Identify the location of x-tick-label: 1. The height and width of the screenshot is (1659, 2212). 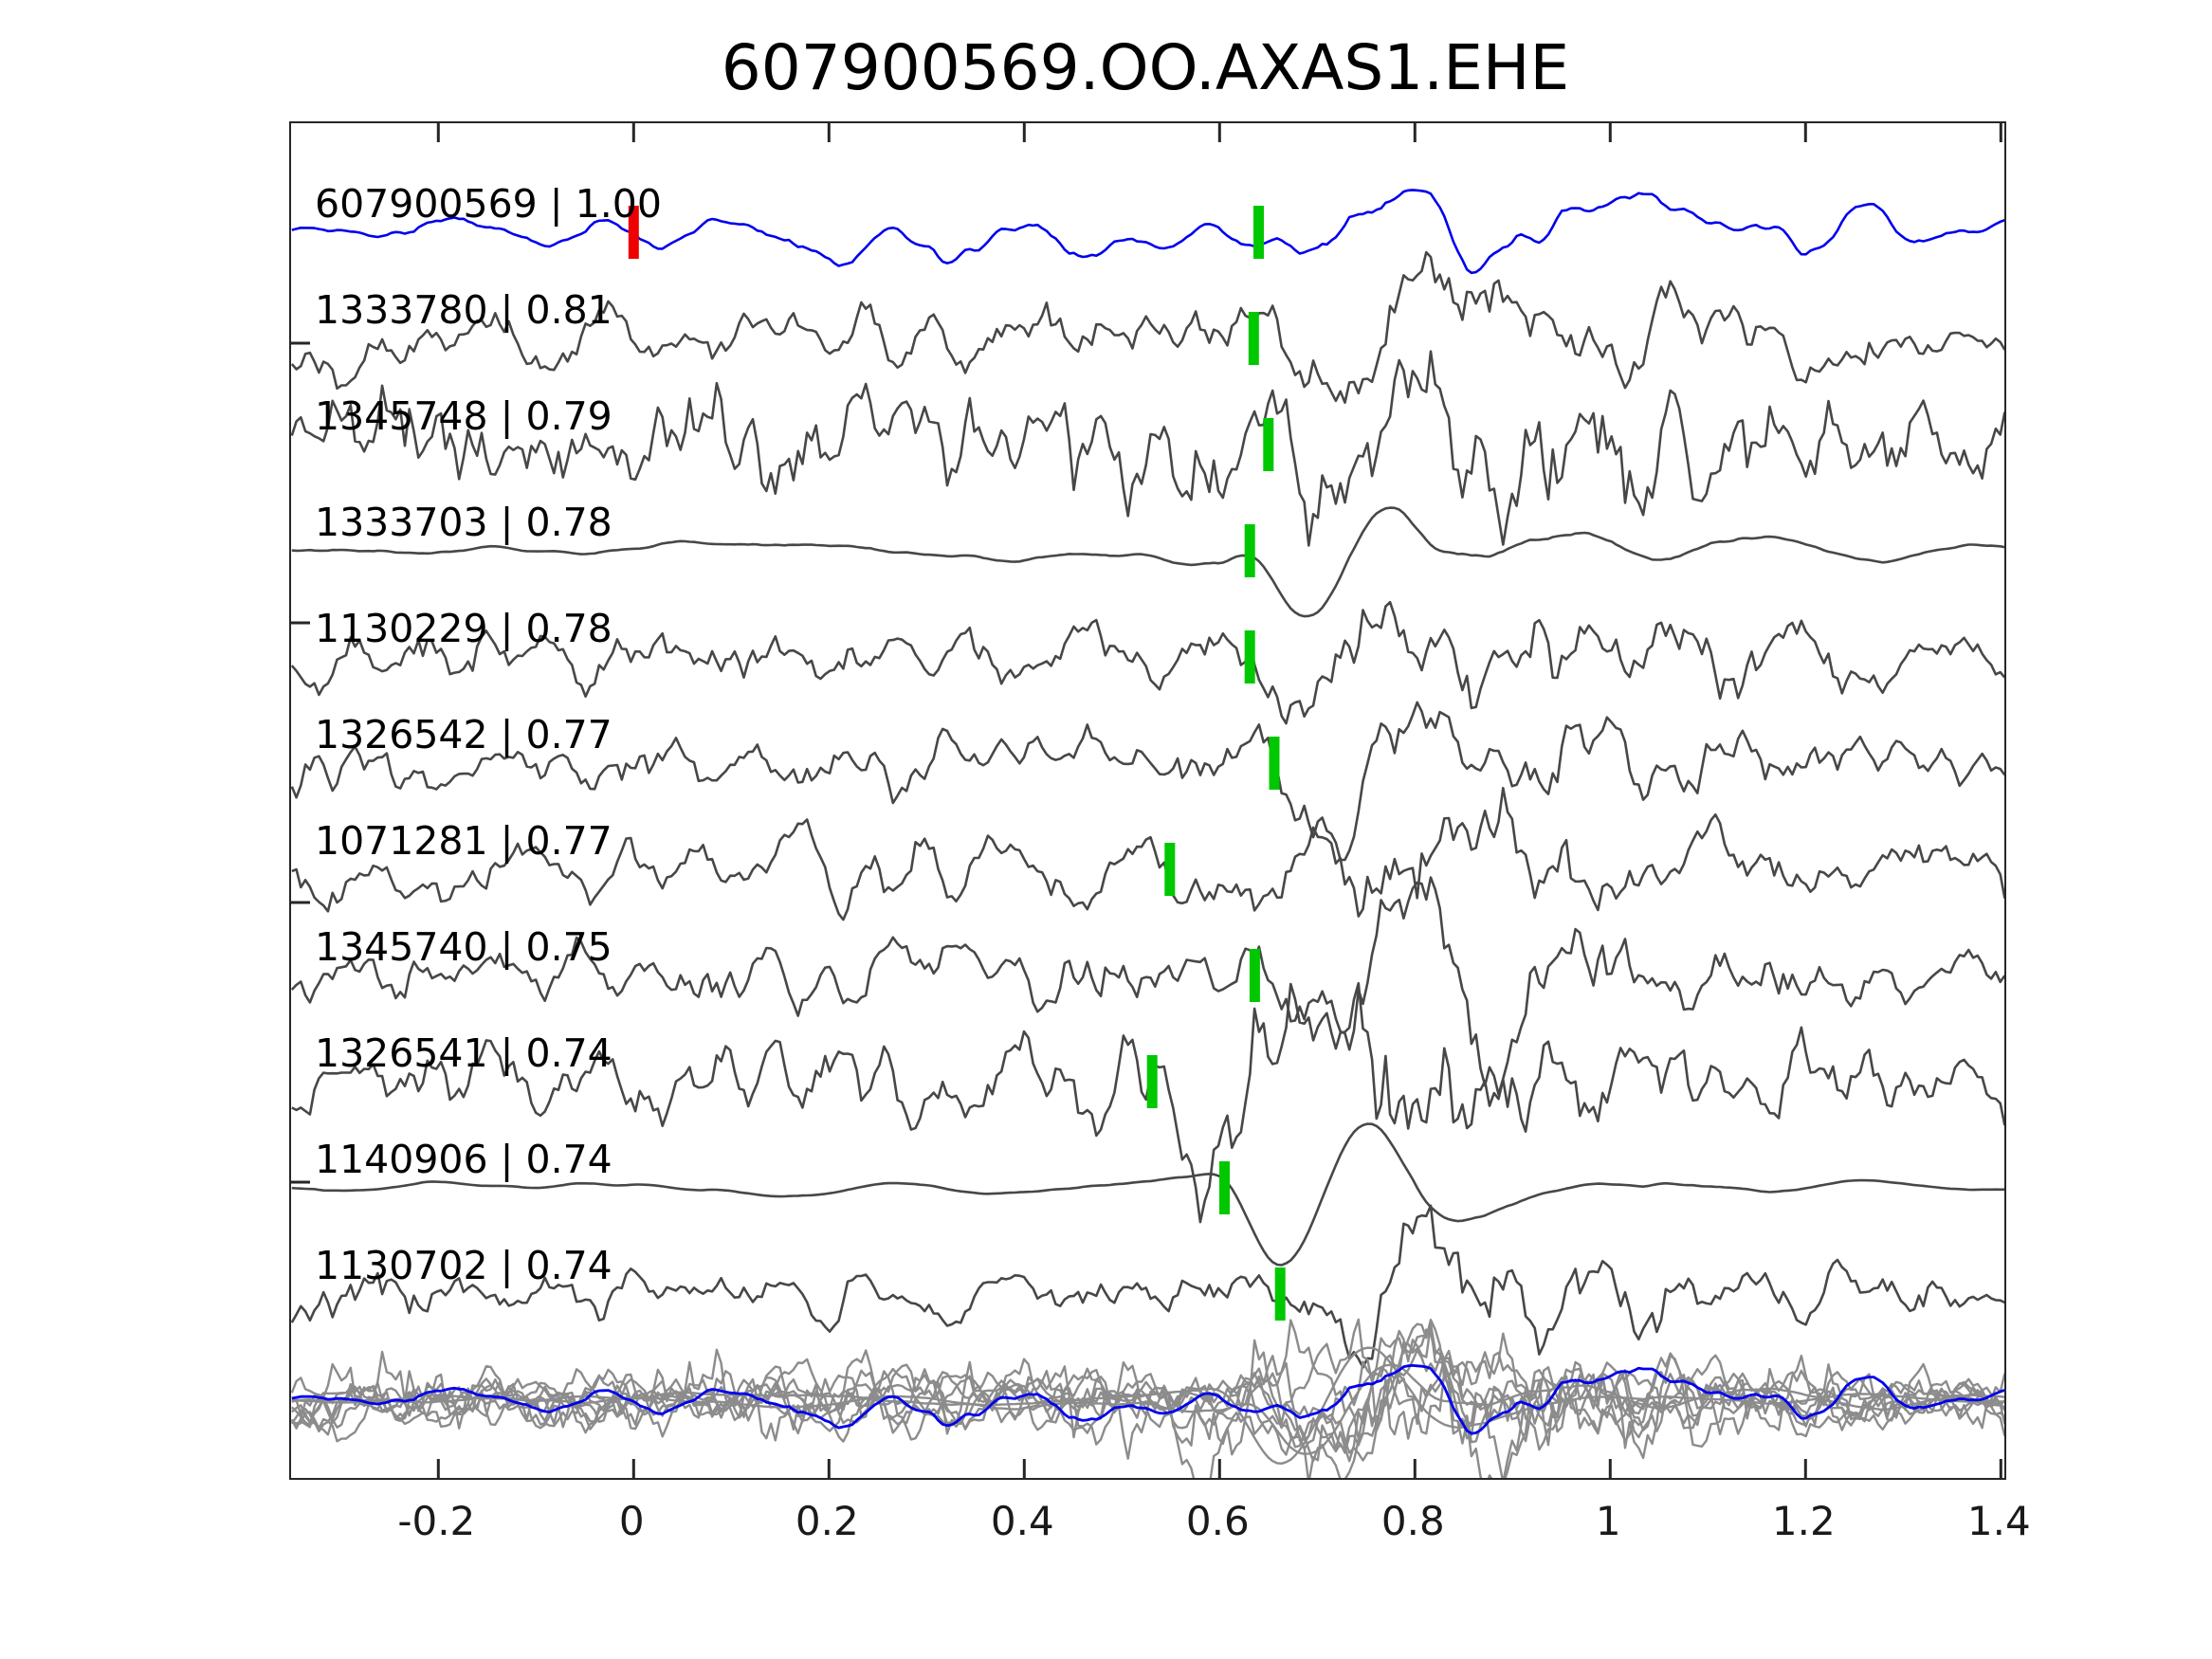
(1608, 1521).